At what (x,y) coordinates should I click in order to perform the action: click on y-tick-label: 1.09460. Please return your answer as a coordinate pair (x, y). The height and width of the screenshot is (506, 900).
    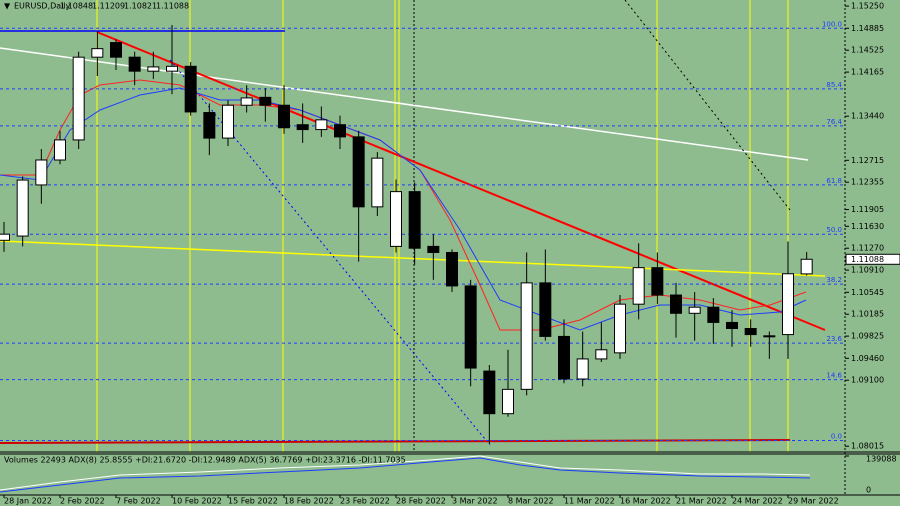
    Looking at the image, I should click on (867, 358).